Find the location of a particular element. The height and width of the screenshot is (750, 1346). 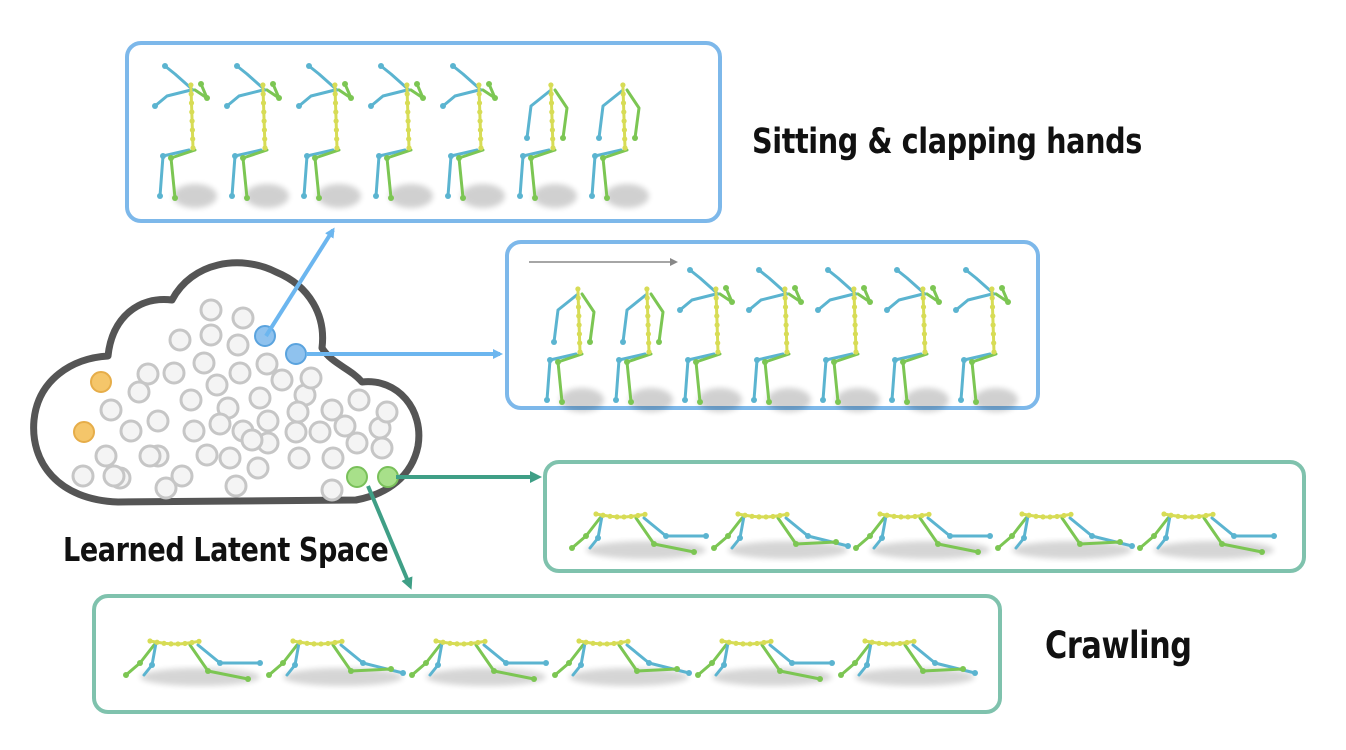

label-learned-latent-space: Learned Latent Space is located at coordinates (226, 549).